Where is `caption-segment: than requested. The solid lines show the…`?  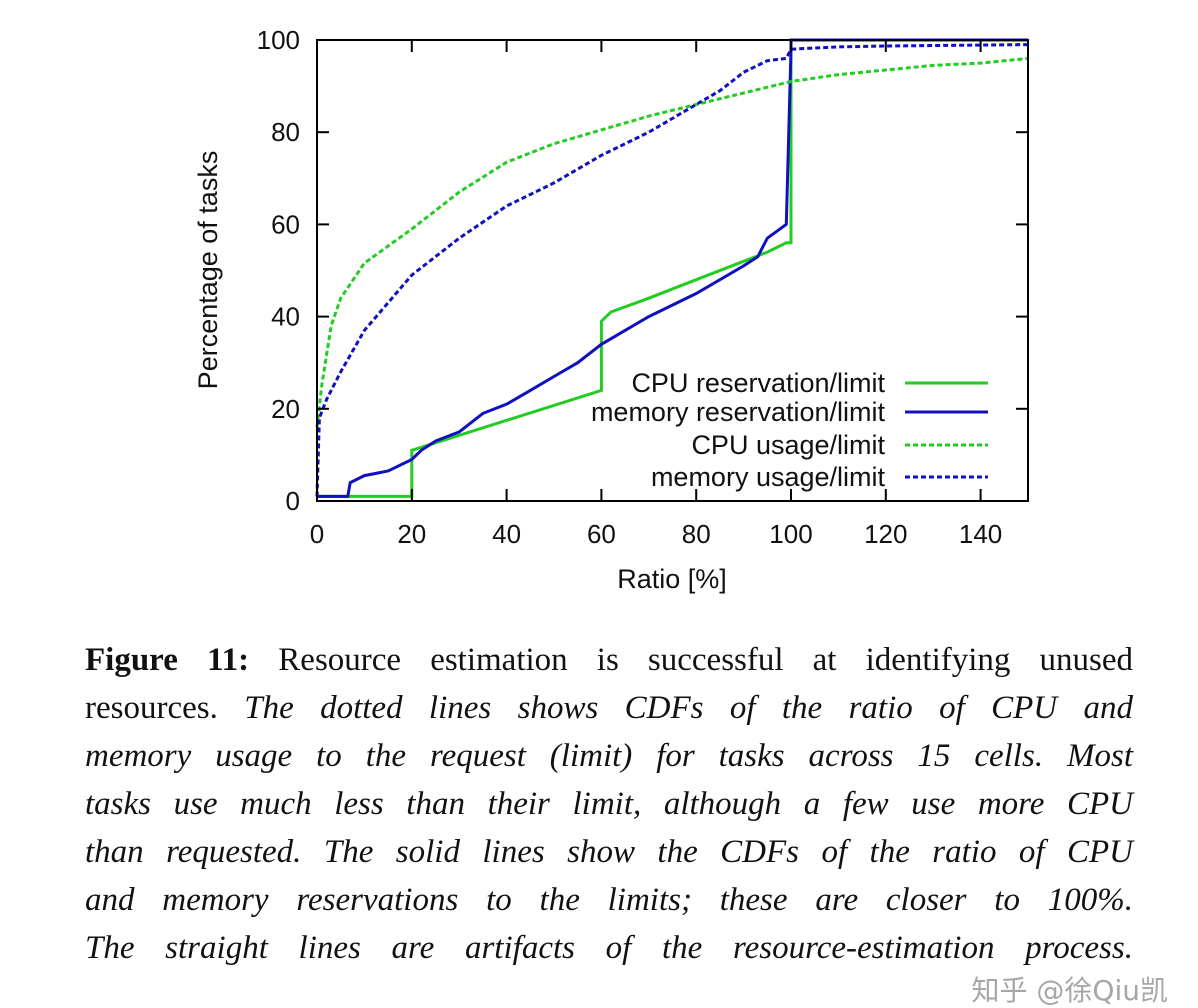 caption-segment: than requested. The solid lines show the… is located at coordinates (609, 852).